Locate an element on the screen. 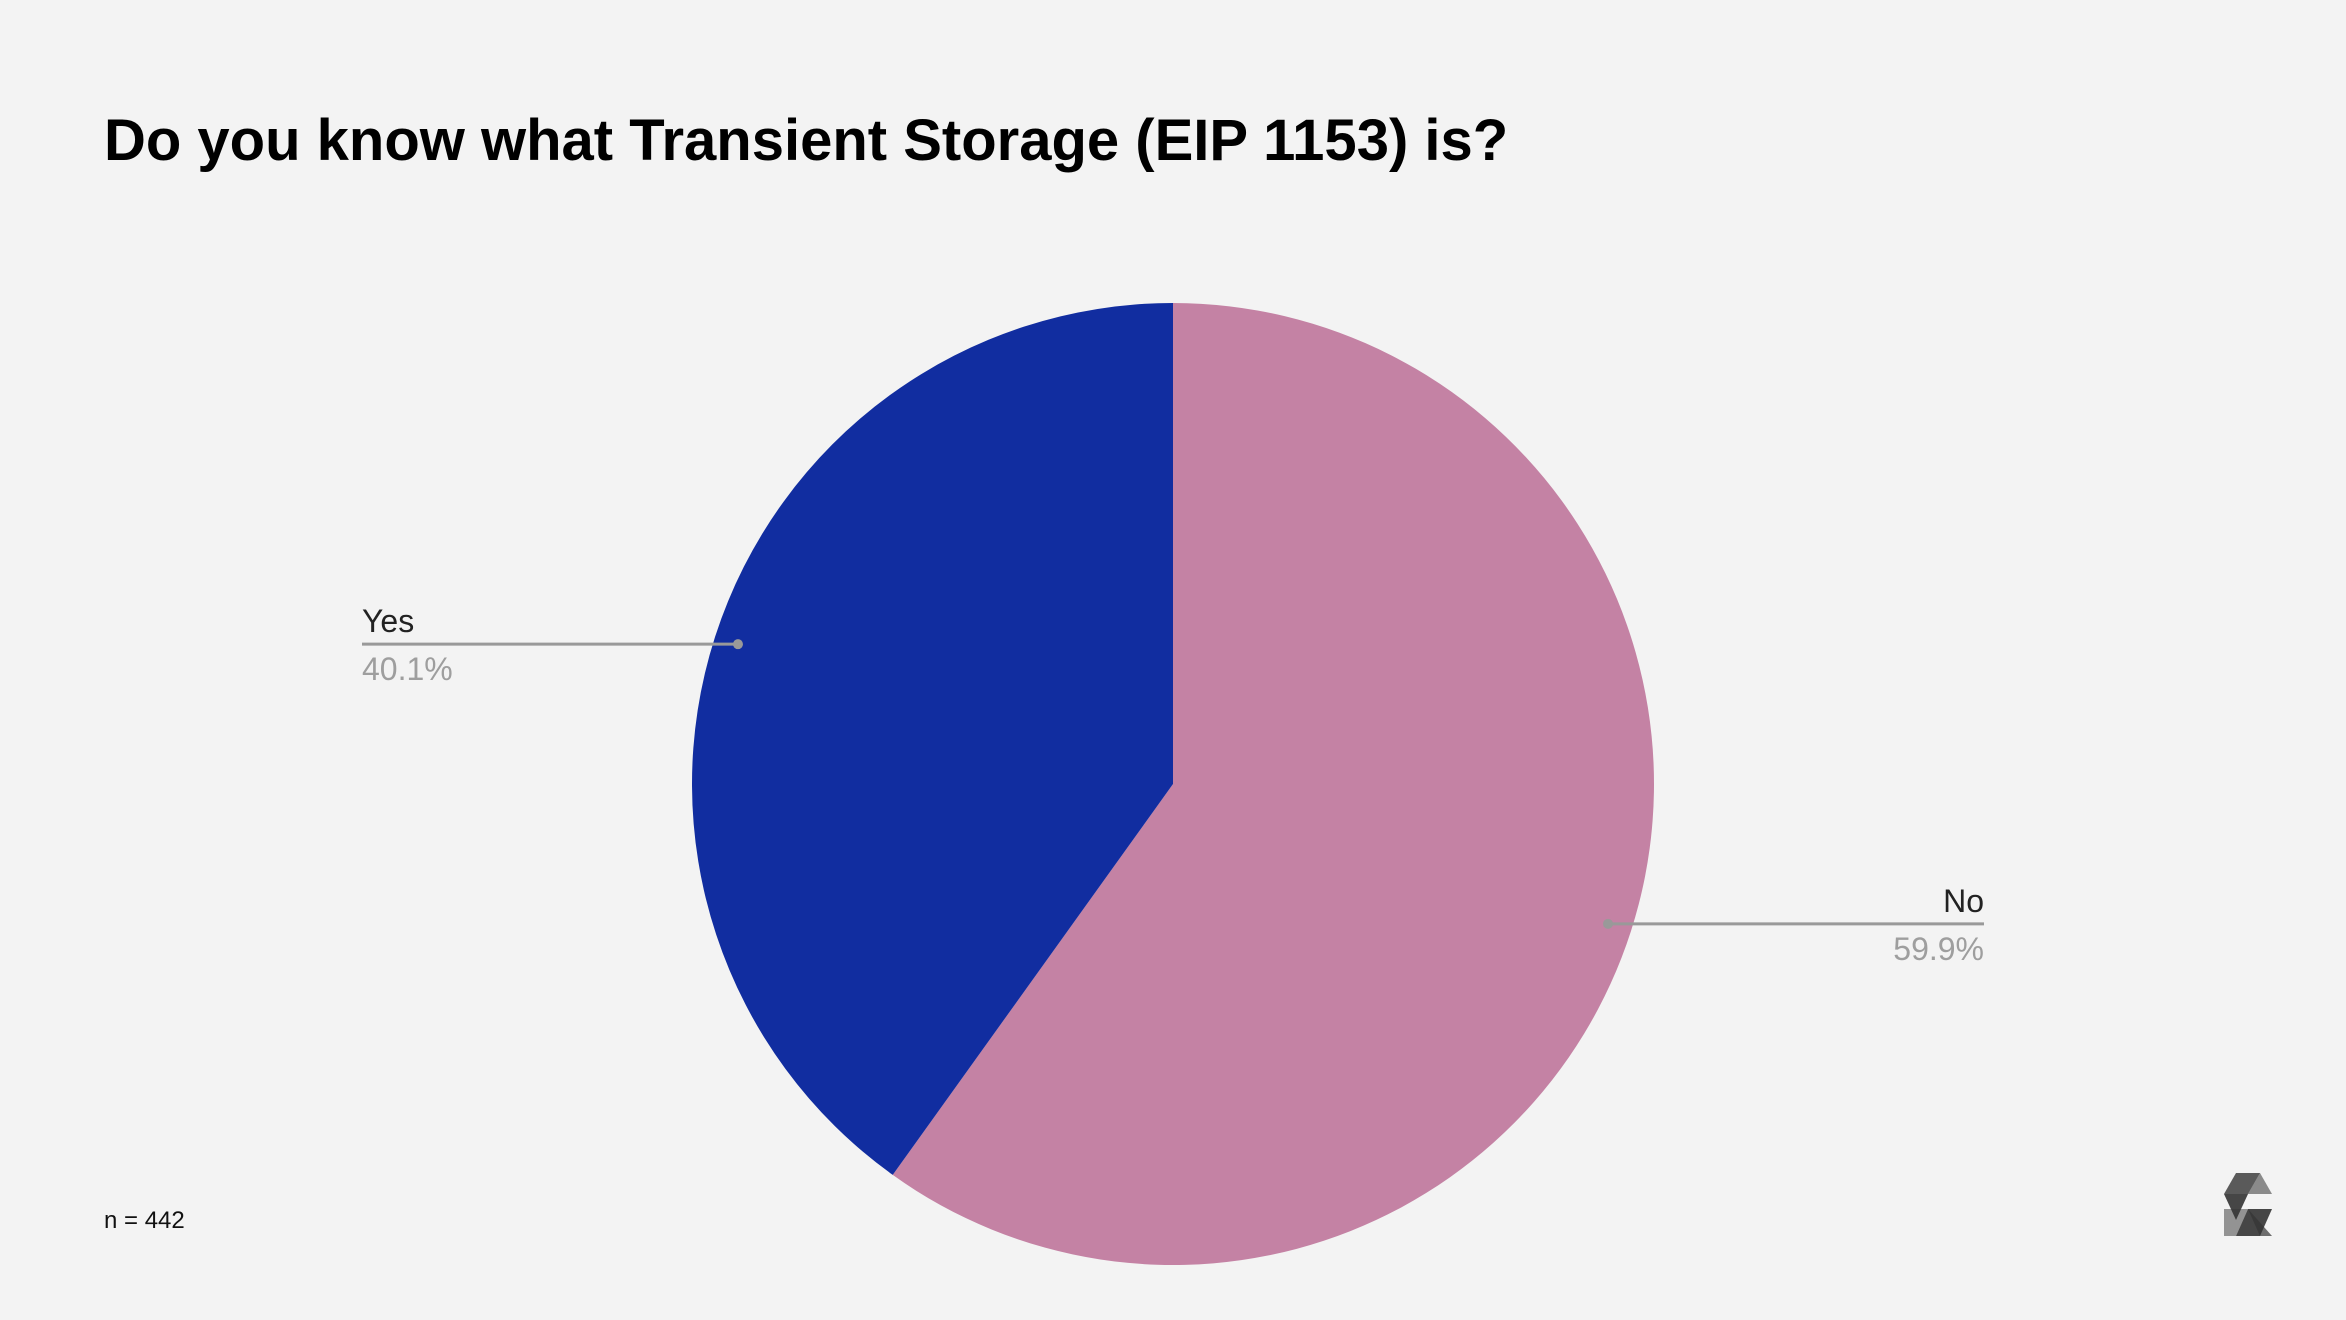  slice-value-label: 40.1% is located at coordinates (407, 669).